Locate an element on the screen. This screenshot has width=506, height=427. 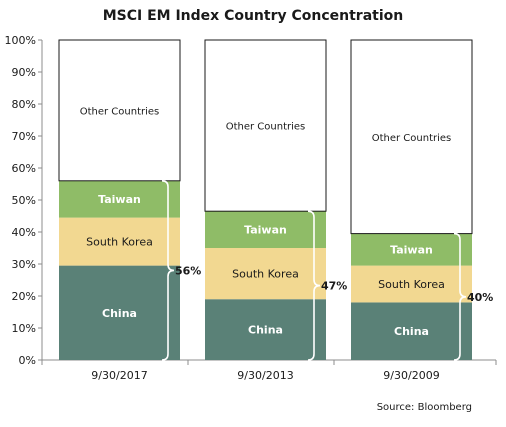
chart-title: MSCI EM Index Country Concentration is located at coordinates (253, 16).